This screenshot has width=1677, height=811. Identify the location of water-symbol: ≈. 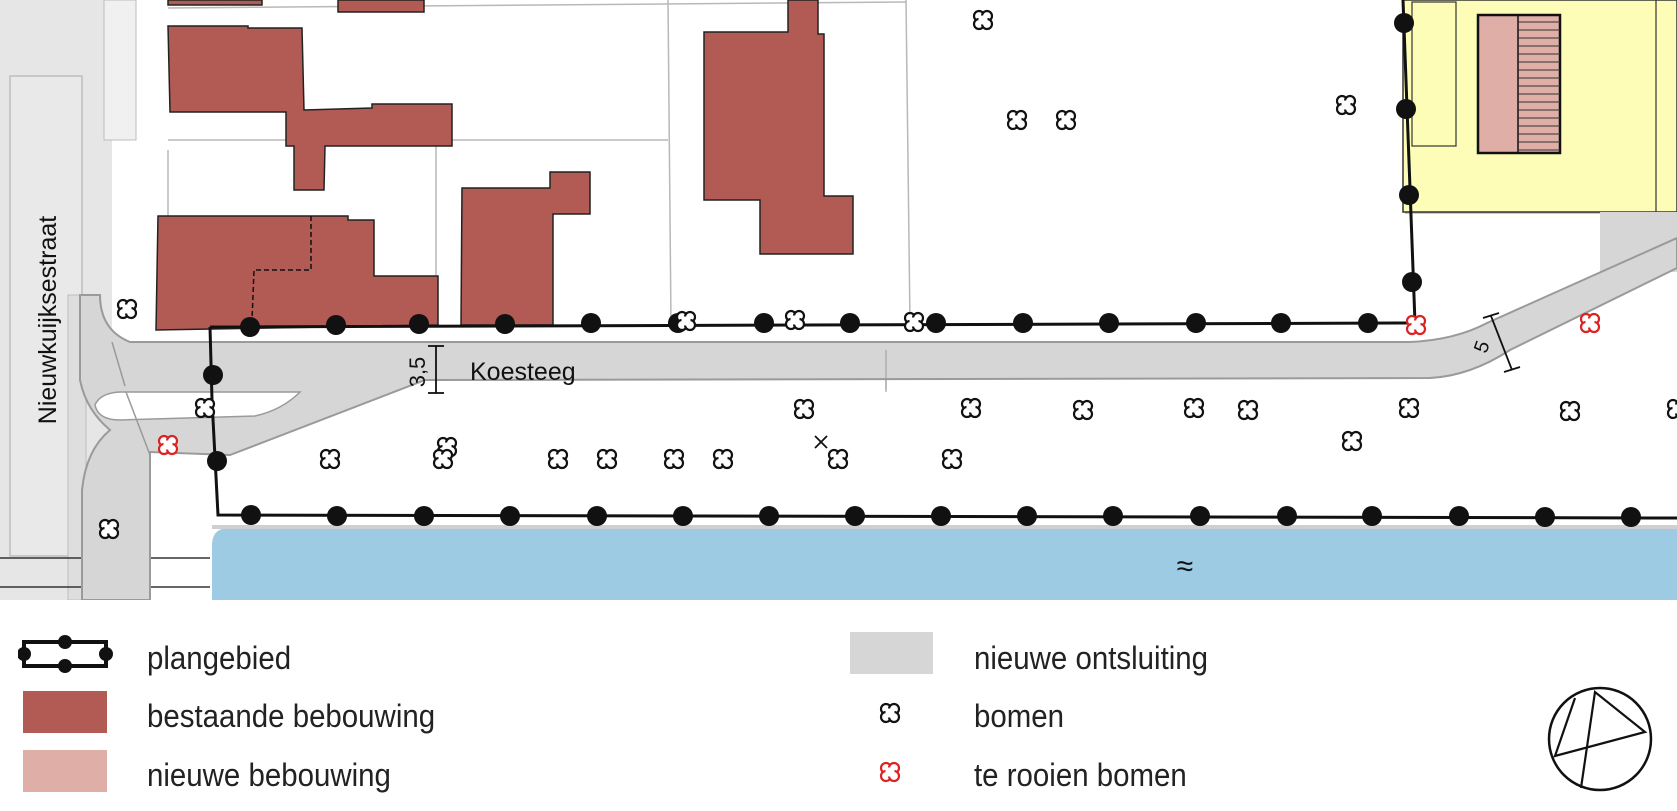
(1185, 566).